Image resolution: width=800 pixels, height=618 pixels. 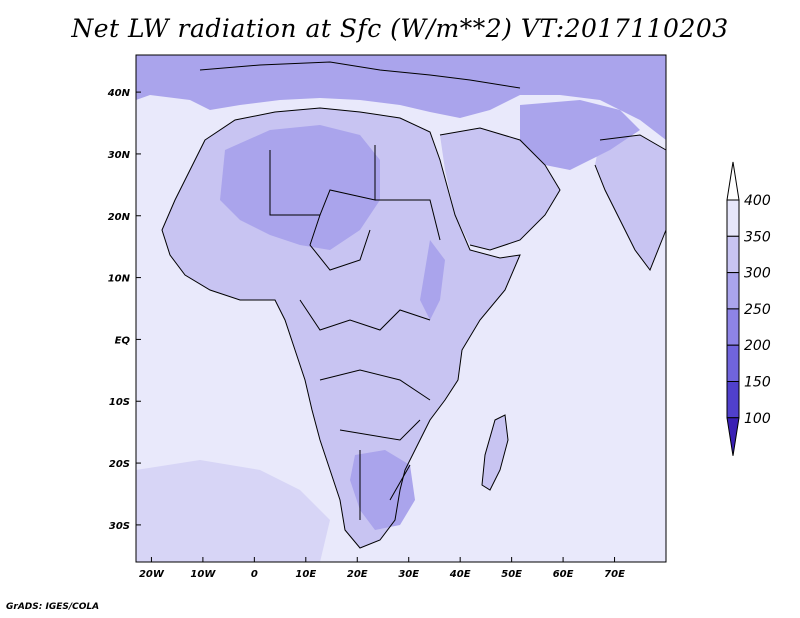 I want to click on eurasia-landmass, so click(x=401, y=97).